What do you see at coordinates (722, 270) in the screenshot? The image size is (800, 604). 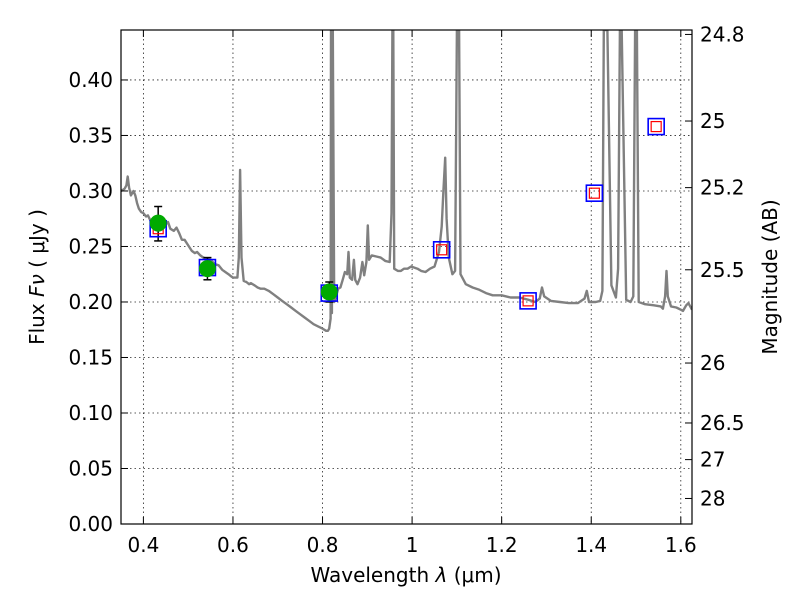 I see `y2-tick-label: 25.5` at bounding box center [722, 270].